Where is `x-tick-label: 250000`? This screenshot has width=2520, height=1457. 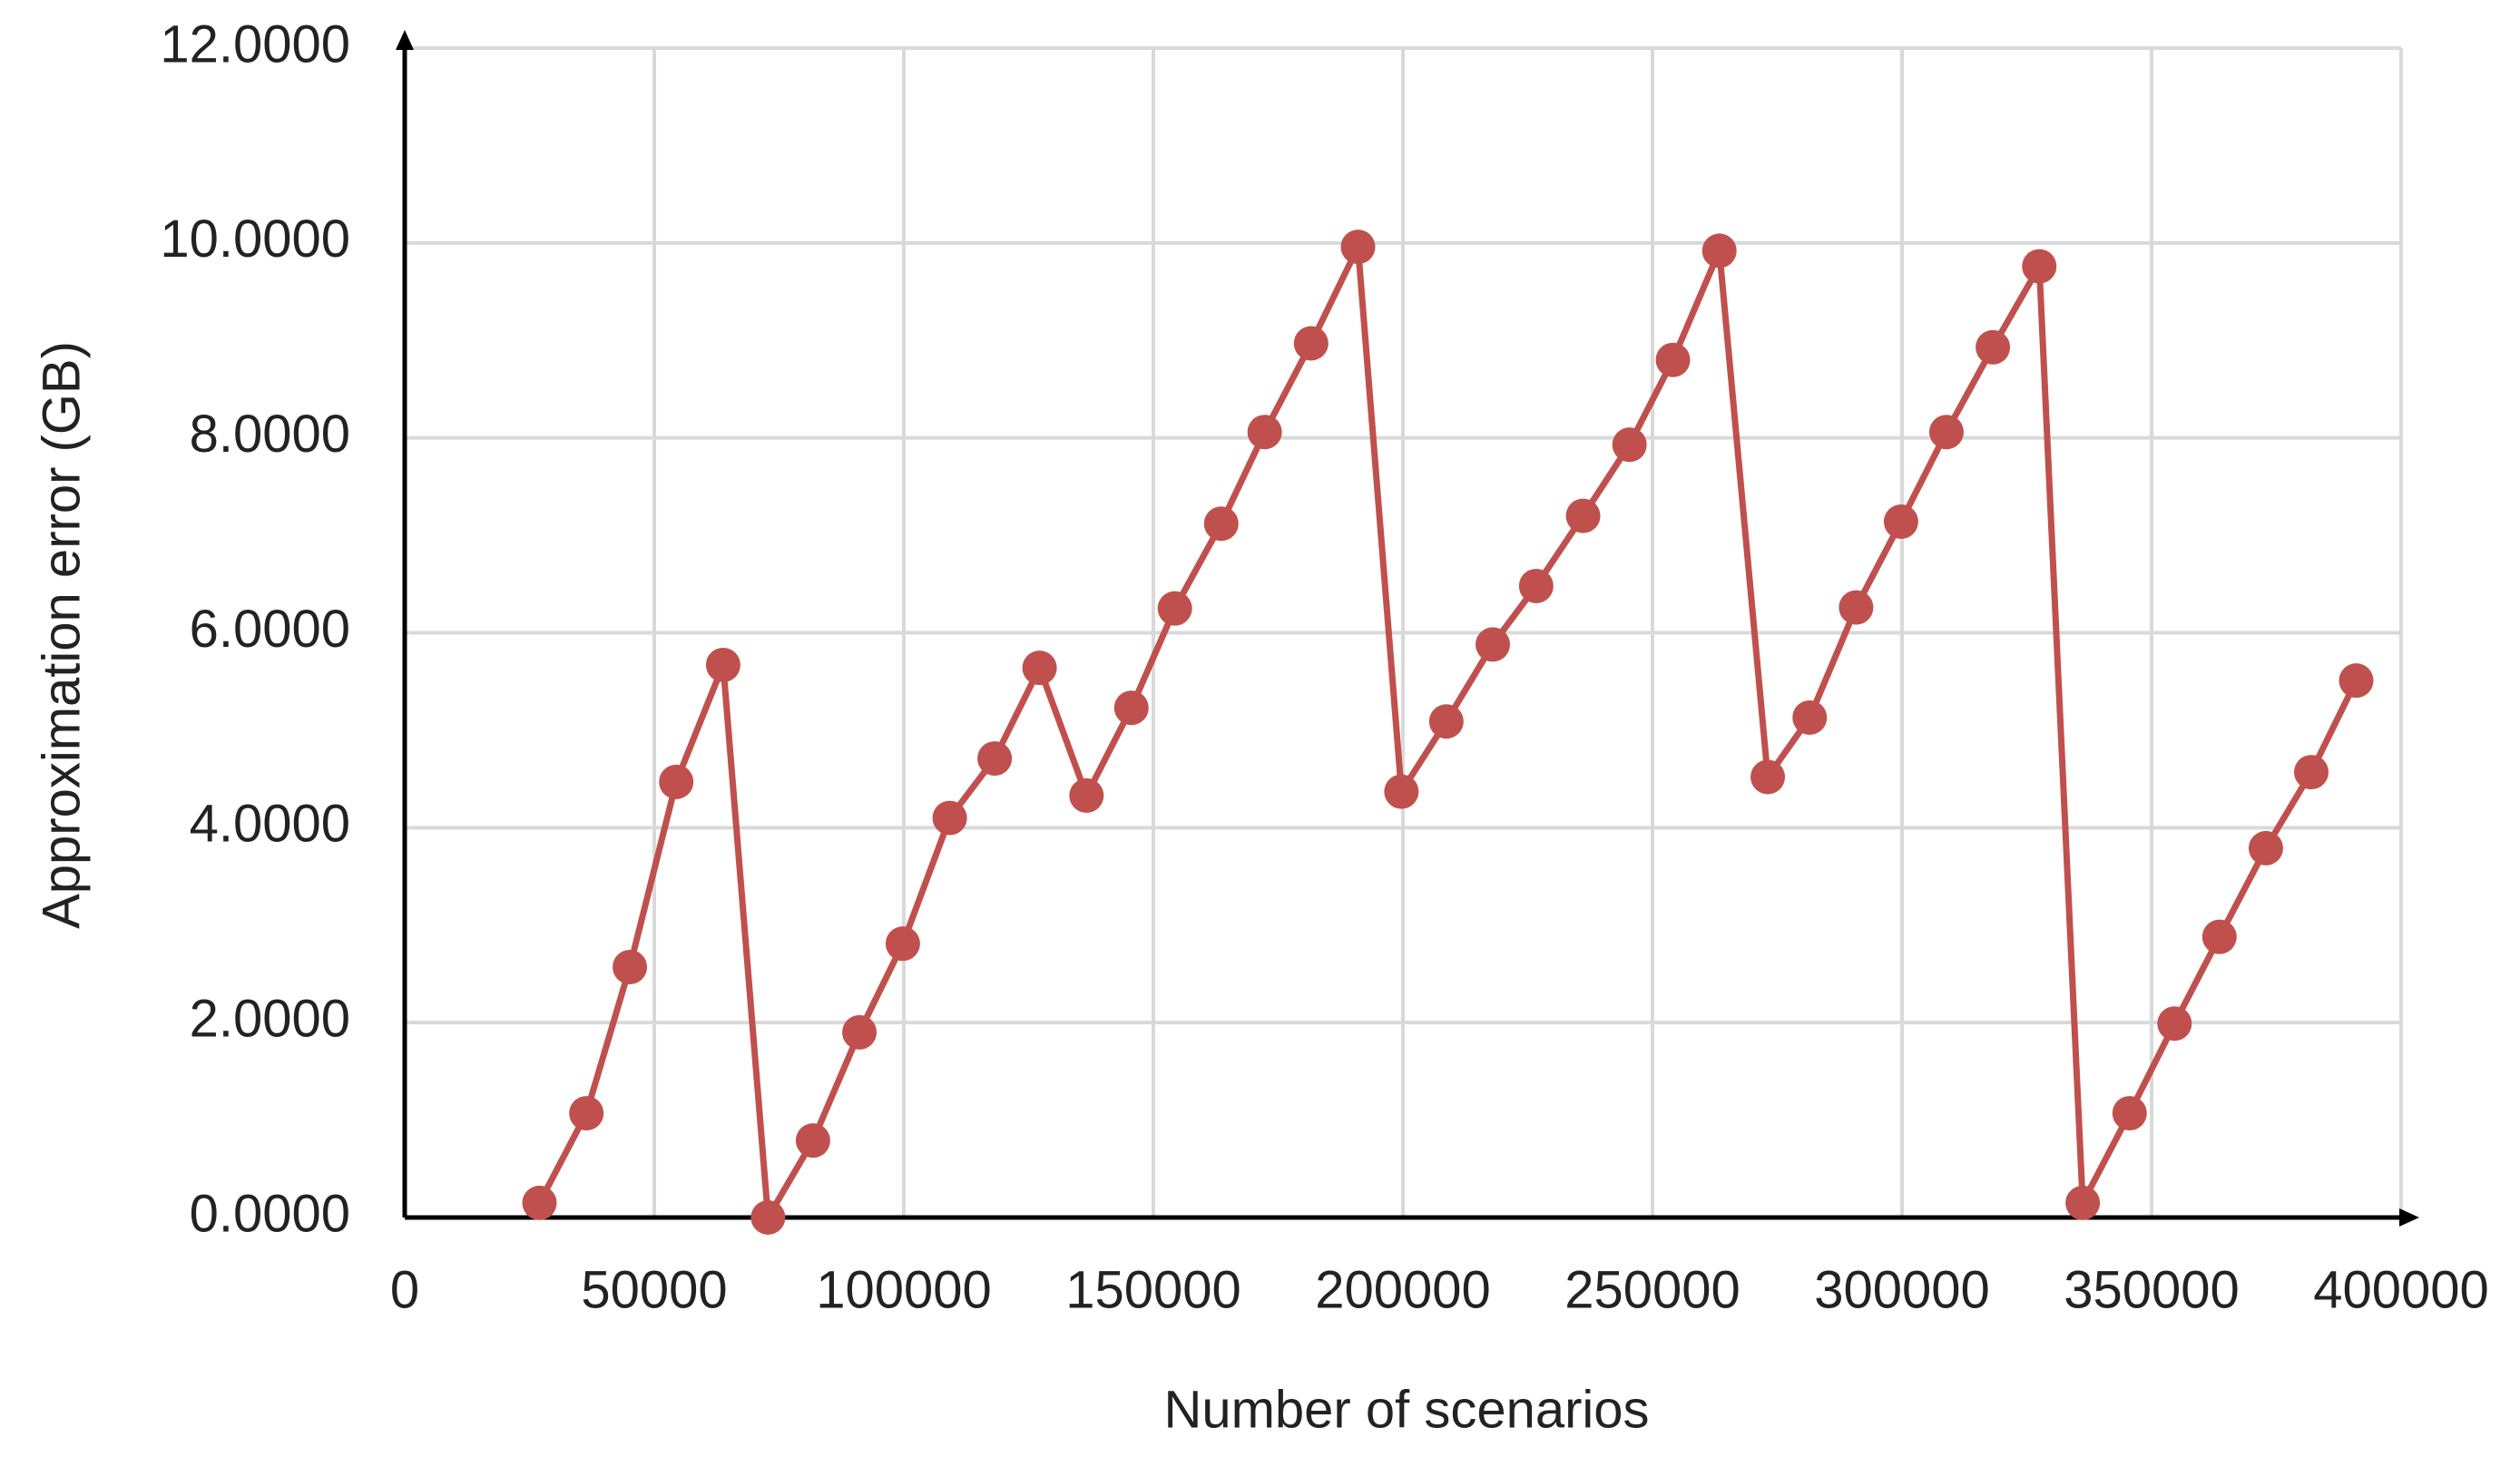
x-tick-label: 250000 is located at coordinates (1652, 1289).